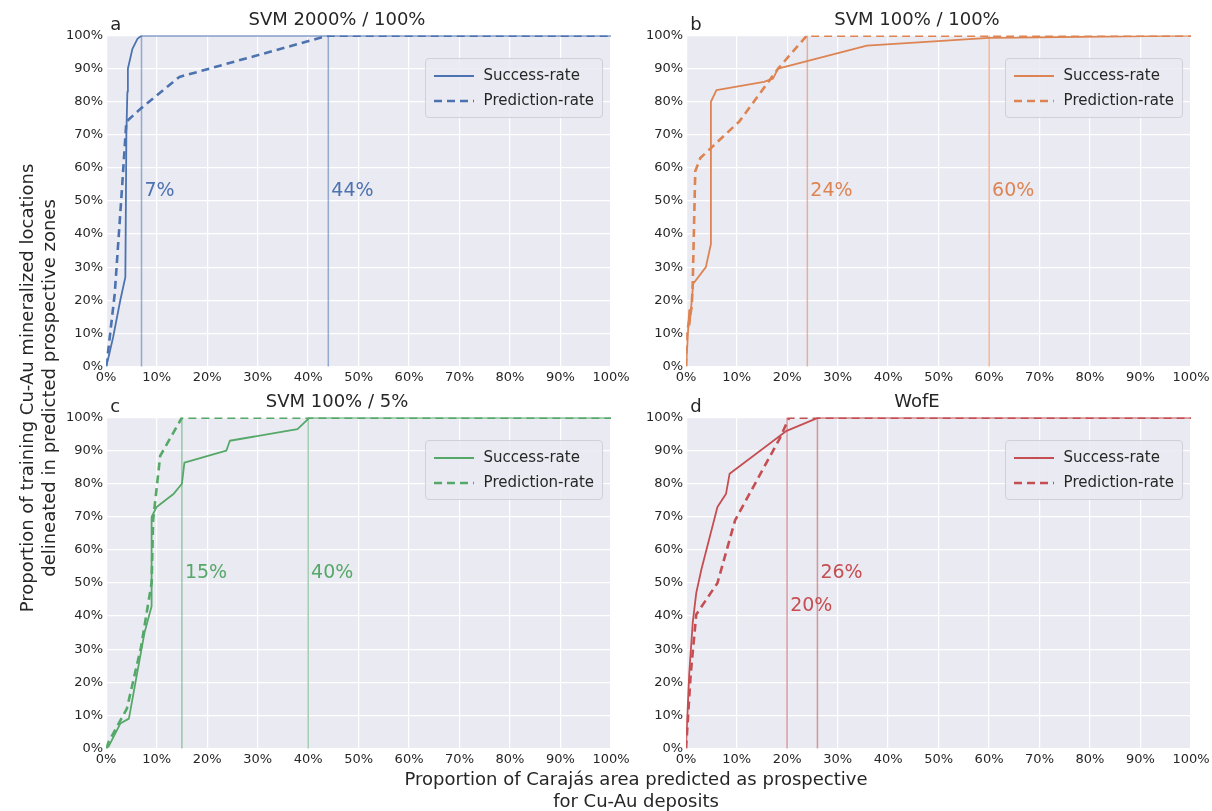  What do you see at coordinates (159, 189) in the screenshot?
I see `annotation: 7%` at bounding box center [159, 189].